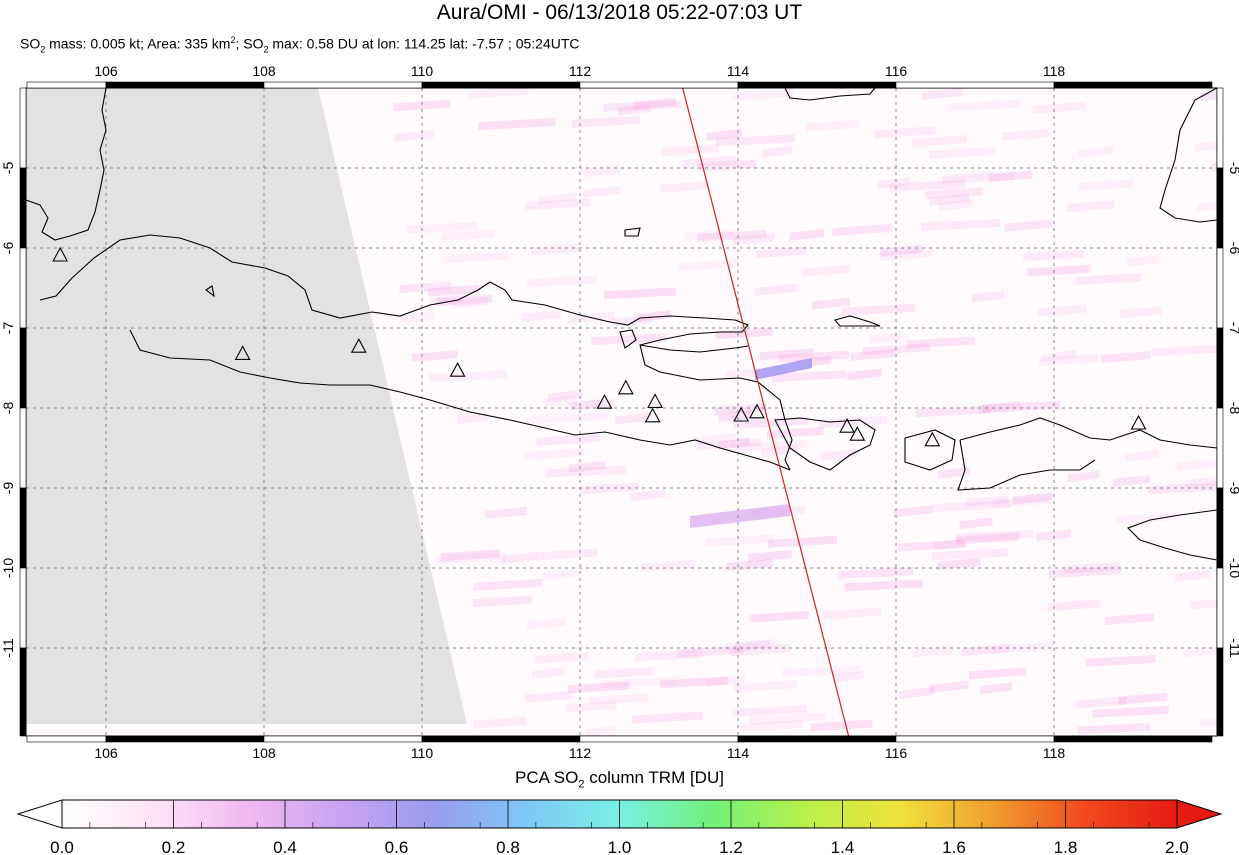 This screenshot has height=855, width=1239. Describe the element at coordinates (266, 49) in the screenshot. I see `max-sub: 2` at that location.